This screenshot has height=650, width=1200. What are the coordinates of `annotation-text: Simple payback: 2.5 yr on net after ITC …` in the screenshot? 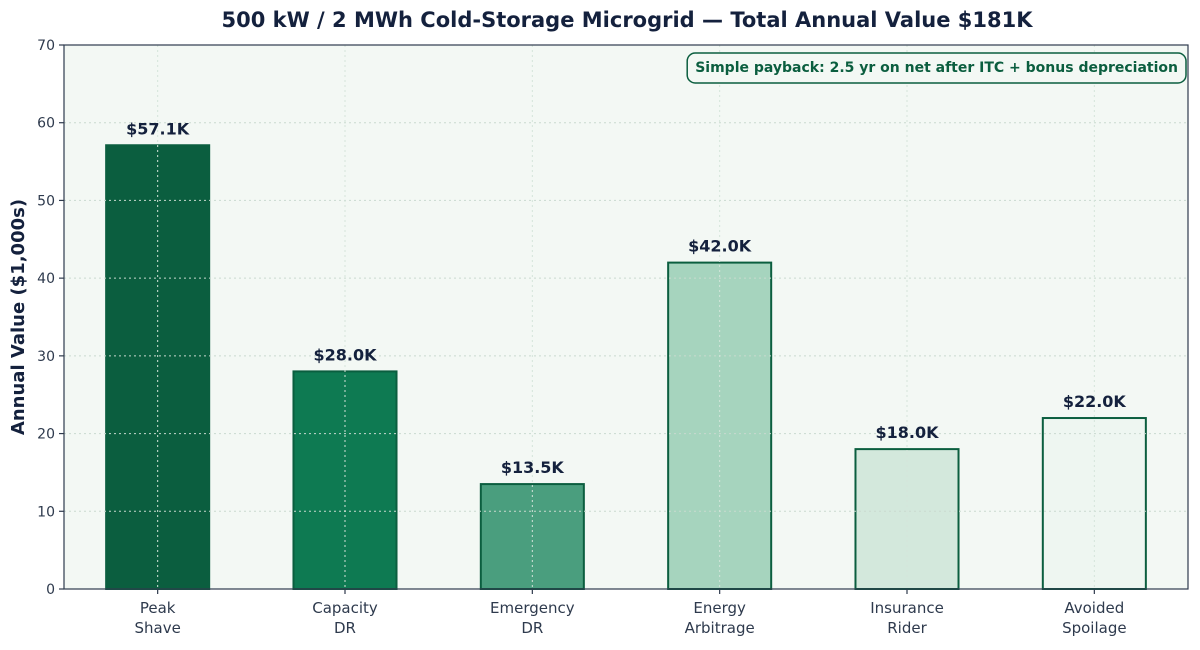 It's located at (936, 68).